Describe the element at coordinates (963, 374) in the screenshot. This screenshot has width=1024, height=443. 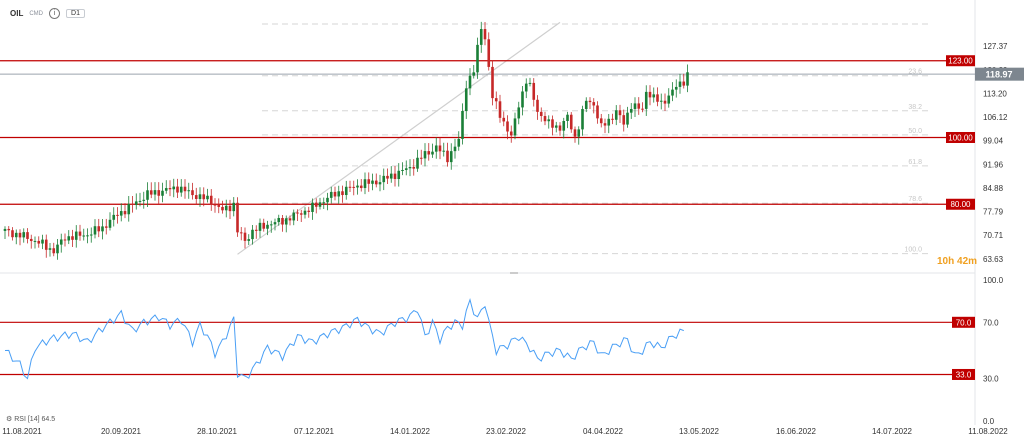
I see `rsi-level-tag` at that location.